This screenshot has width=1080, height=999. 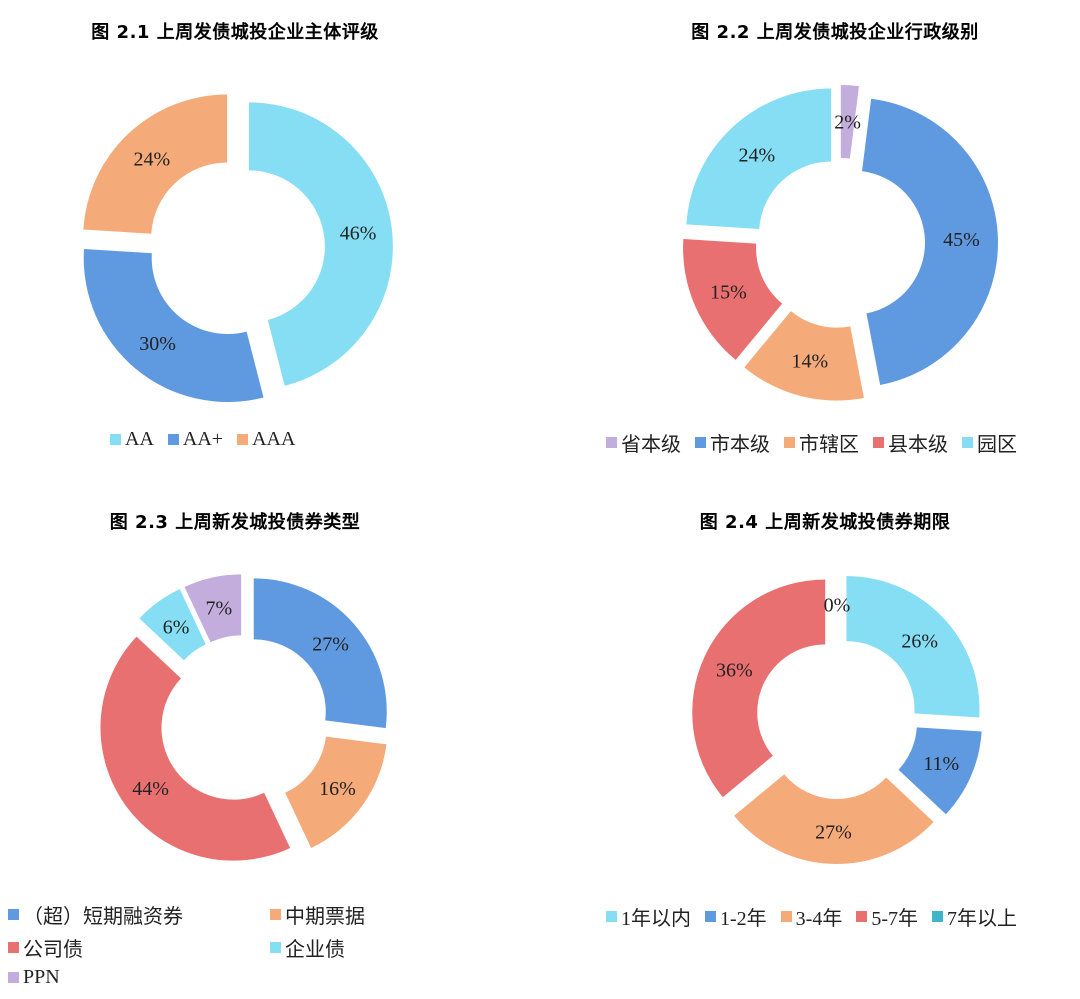 I want to click on chart-legend: AA AA+ AAA, so click(x=209, y=439).